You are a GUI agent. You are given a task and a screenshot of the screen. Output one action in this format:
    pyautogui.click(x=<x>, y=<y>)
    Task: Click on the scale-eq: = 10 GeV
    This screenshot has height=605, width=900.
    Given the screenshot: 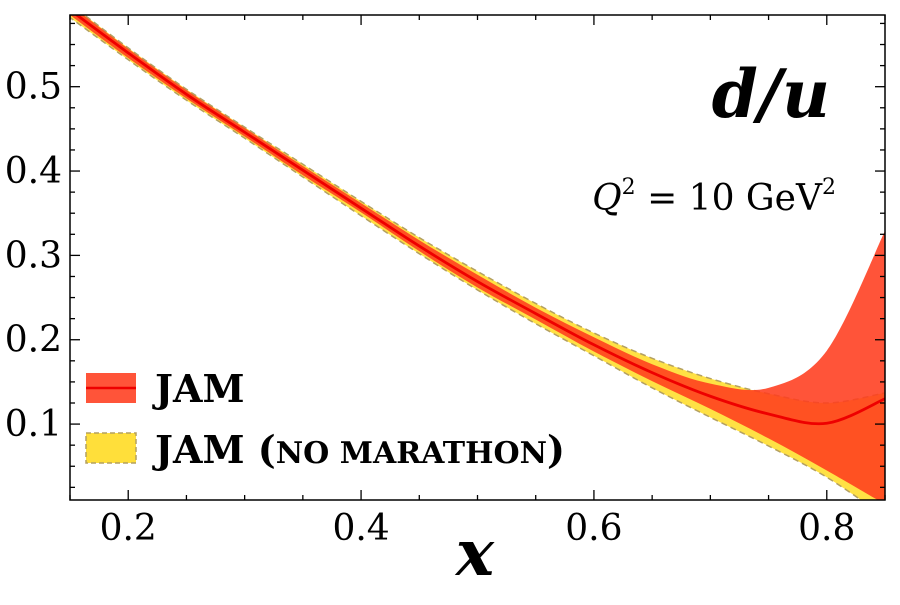 What is the action you would take?
    pyautogui.click(x=729, y=198)
    